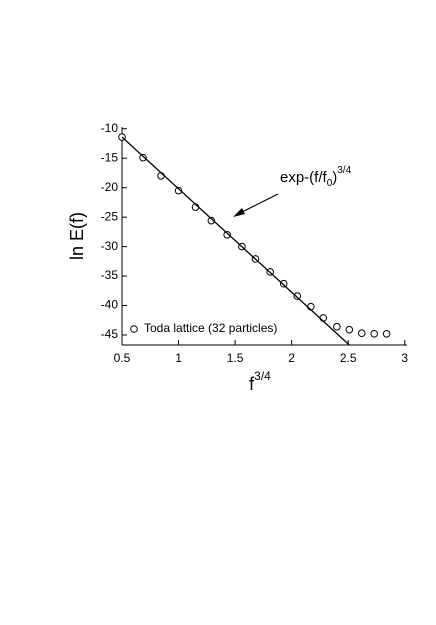 Image resolution: width=436 pixels, height=625 pixels. Describe the element at coordinates (110, 128) in the screenshot. I see `y-tick-label: -10` at that location.